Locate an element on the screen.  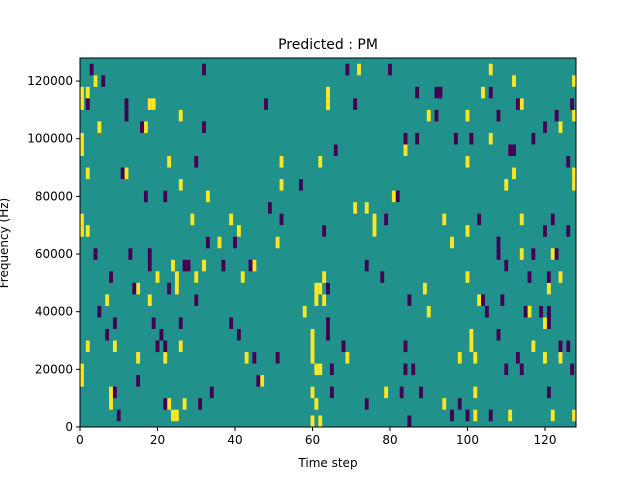
y-tick-label: 100000 is located at coordinates (50, 139).